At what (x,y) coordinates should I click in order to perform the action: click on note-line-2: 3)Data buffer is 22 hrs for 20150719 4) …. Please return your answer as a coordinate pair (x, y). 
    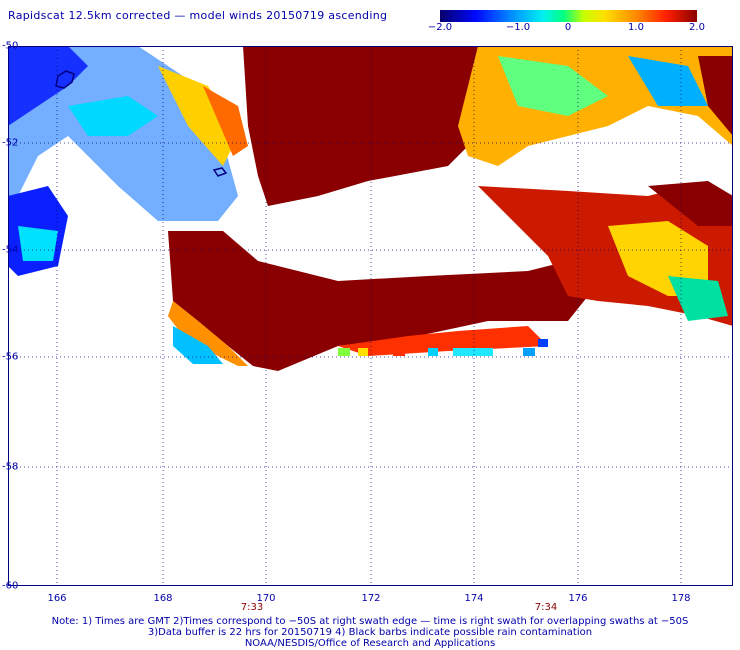
    Looking at the image, I should click on (370, 632).